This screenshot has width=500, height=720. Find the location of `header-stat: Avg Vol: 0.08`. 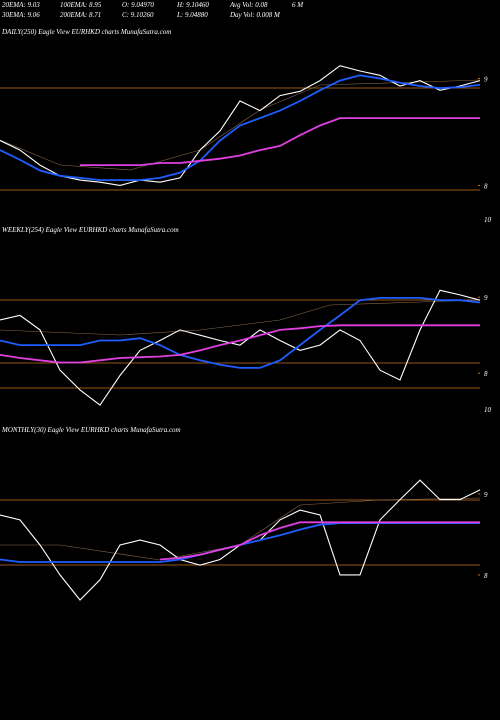

header-stat: Avg Vol: 0.08 is located at coordinates (248, 5).